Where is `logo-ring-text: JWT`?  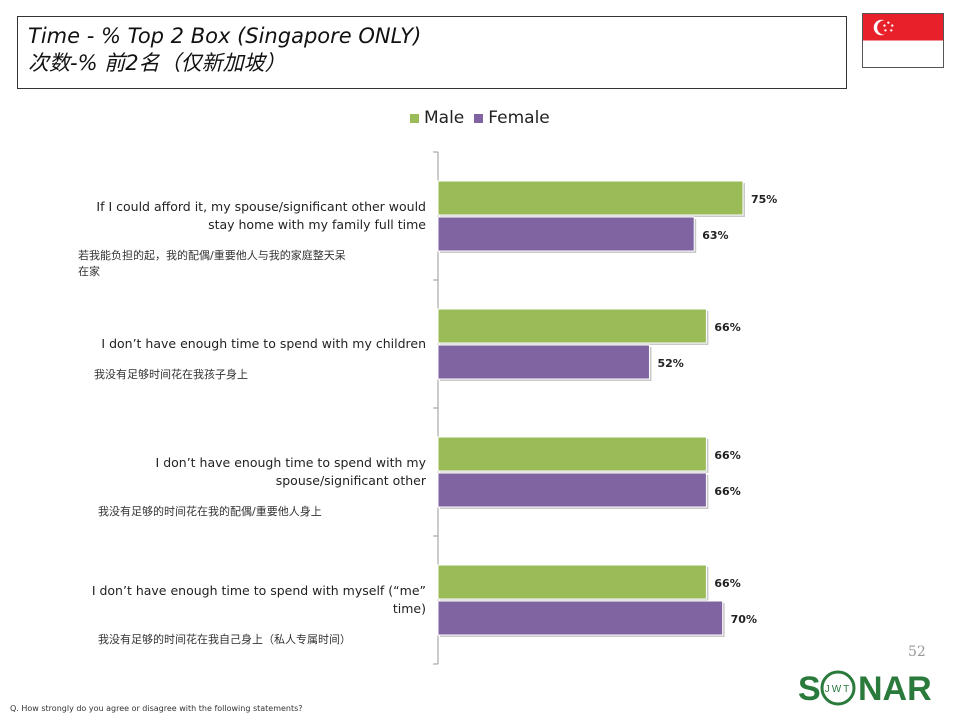 logo-ring-text: JWT is located at coordinates (838, 689).